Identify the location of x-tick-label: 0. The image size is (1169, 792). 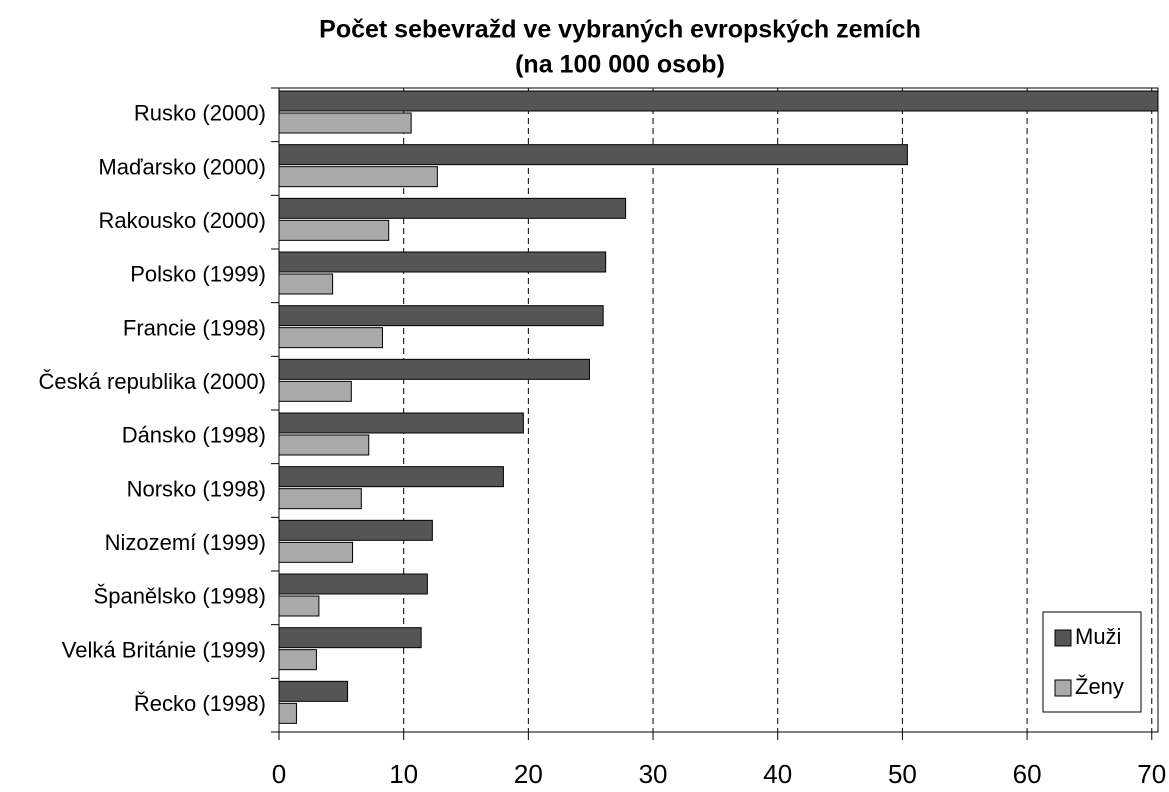
(279, 774).